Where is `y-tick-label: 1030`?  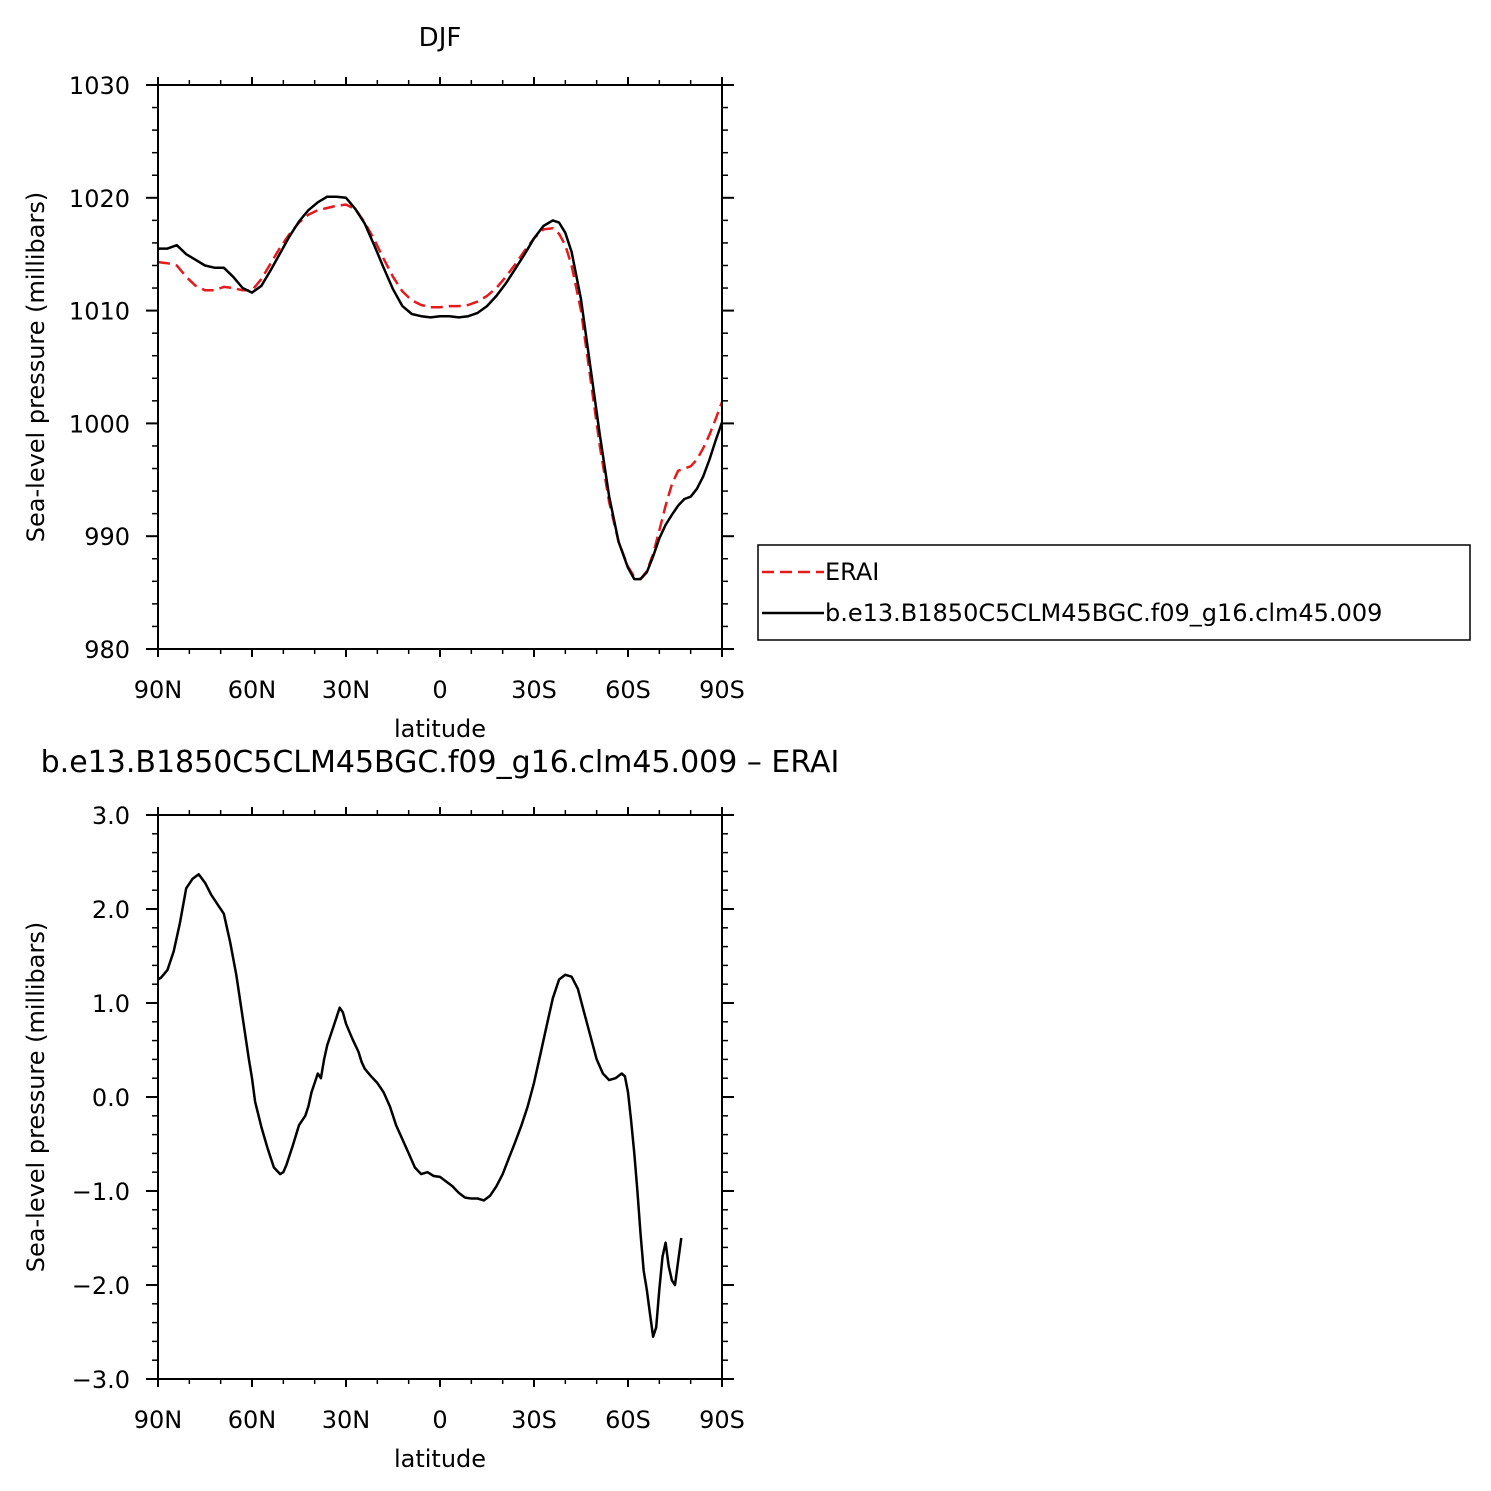
y-tick-label: 1030 is located at coordinates (99, 86).